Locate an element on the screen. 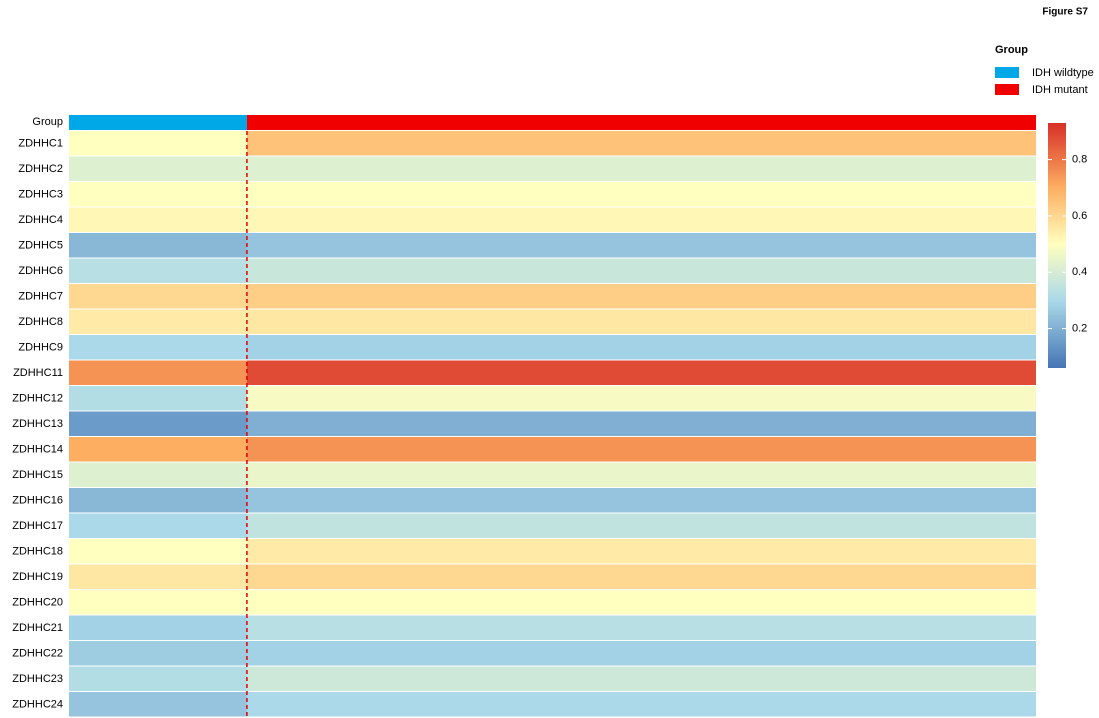  row-label: ZDHHC18 is located at coordinates (37, 552).